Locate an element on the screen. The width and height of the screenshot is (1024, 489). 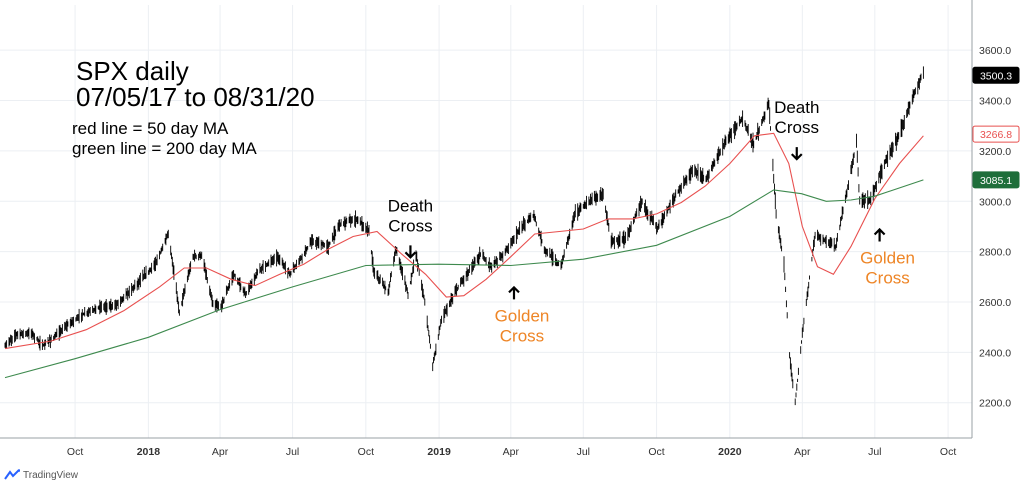
price-label-text: 3085.1 is located at coordinates (996, 181).